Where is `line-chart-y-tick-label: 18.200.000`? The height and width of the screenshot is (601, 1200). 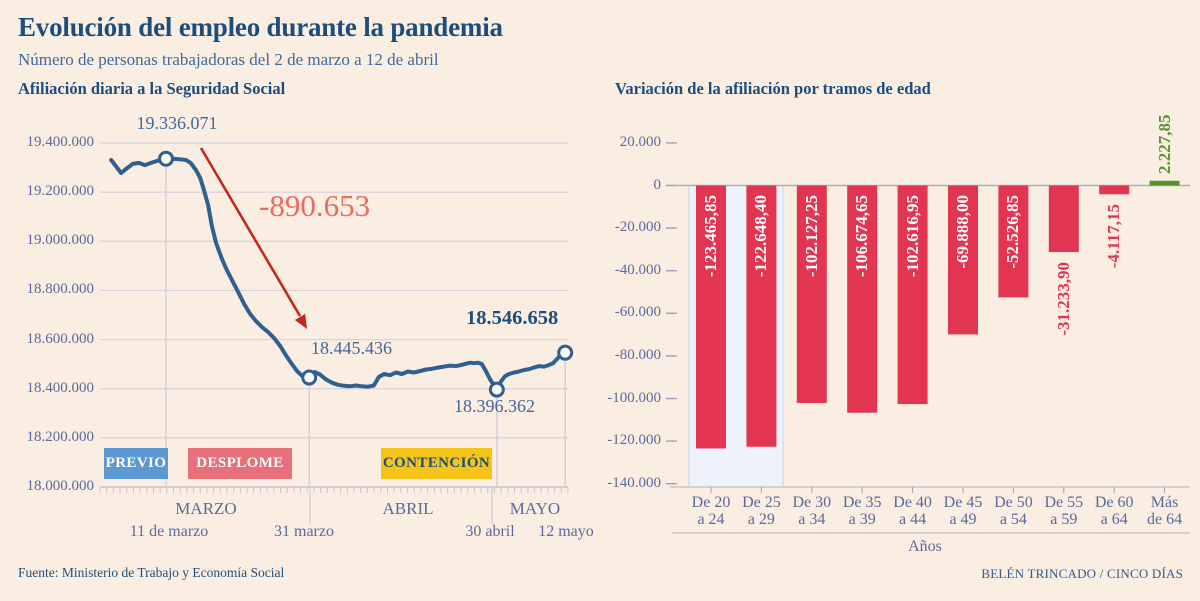
line-chart-y-tick-label: 18.200.000 is located at coordinates (60, 436).